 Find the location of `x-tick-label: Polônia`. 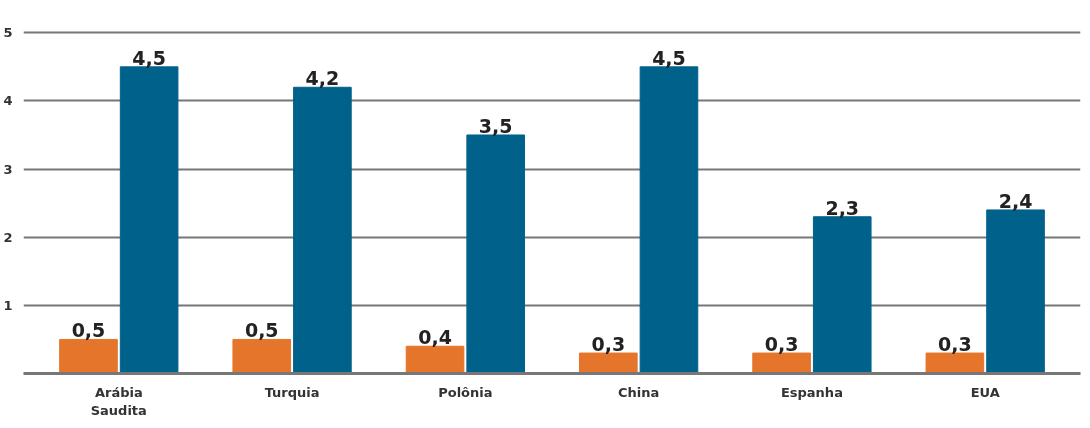

x-tick-label: Polônia is located at coordinates (465, 392).